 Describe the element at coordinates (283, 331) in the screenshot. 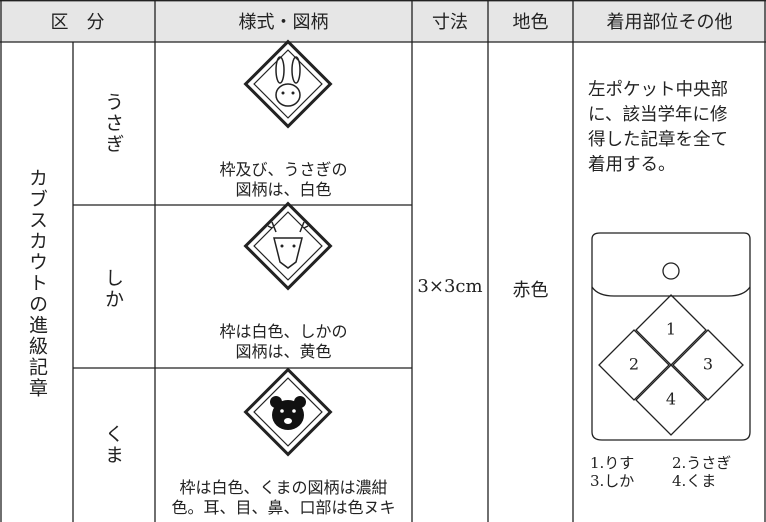

I see `caption-line: 枠は白色、しかの` at that location.